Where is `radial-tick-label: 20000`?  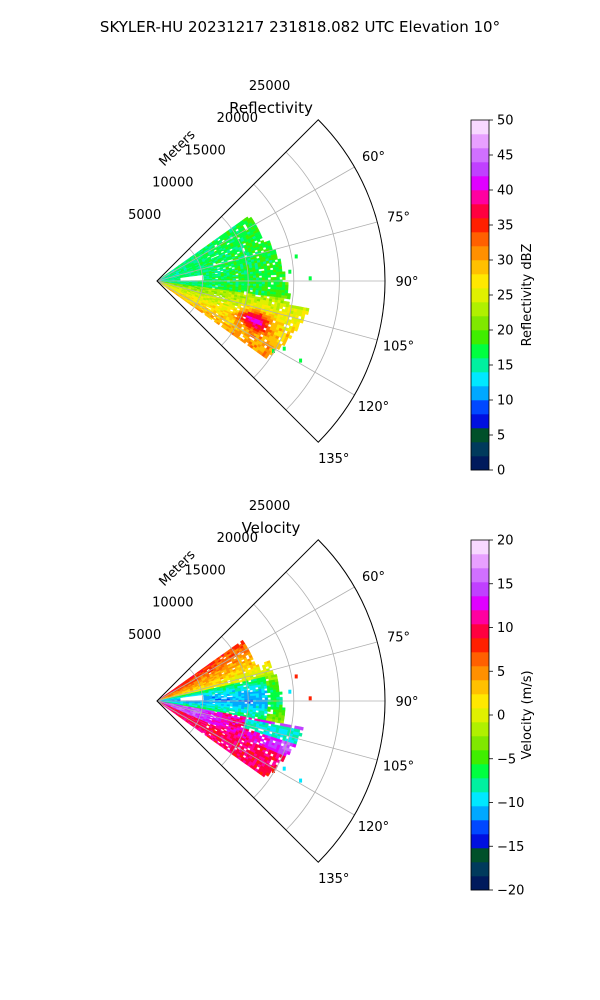
radial-tick-label: 20000 is located at coordinates (237, 538).